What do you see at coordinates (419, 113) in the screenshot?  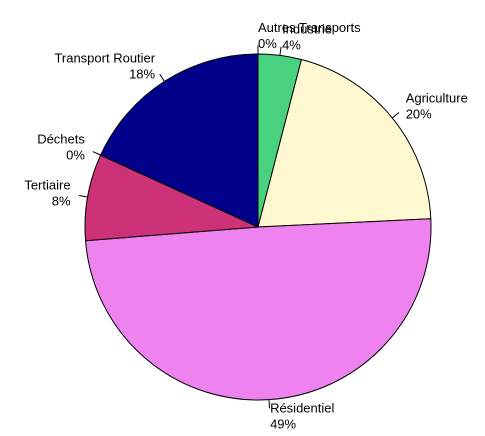 I see `slice-value-label: 20%` at bounding box center [419, 113].